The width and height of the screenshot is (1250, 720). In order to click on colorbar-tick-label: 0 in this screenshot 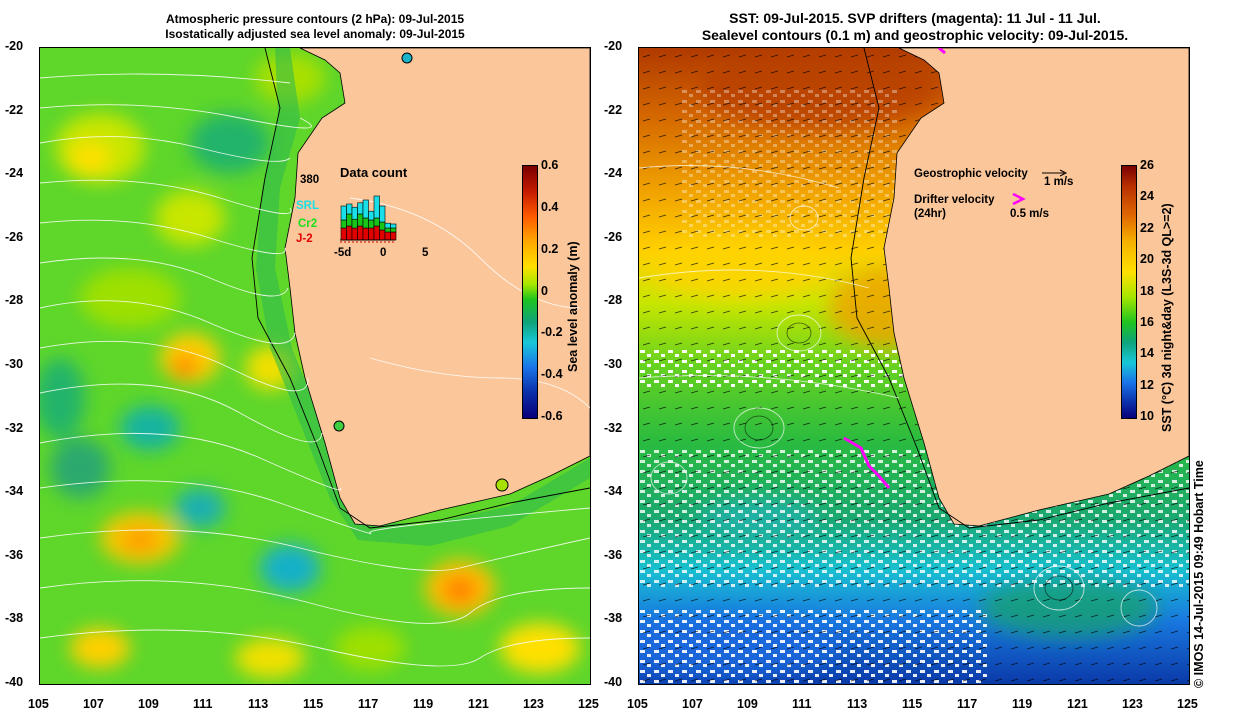, I will do `click(544, 290)`.